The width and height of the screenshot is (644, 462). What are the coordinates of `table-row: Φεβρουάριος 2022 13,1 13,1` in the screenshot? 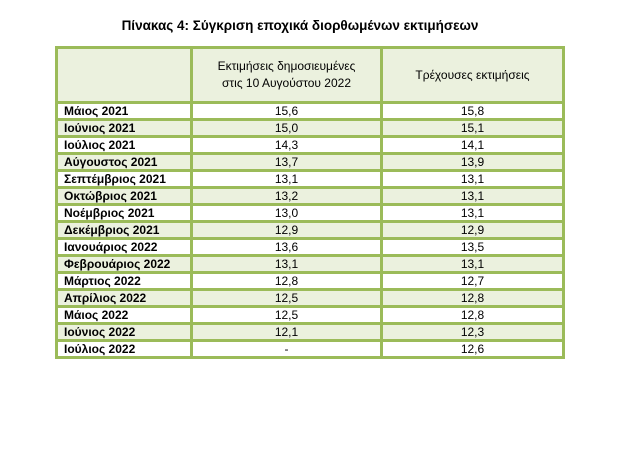 It's located at (310, 264).